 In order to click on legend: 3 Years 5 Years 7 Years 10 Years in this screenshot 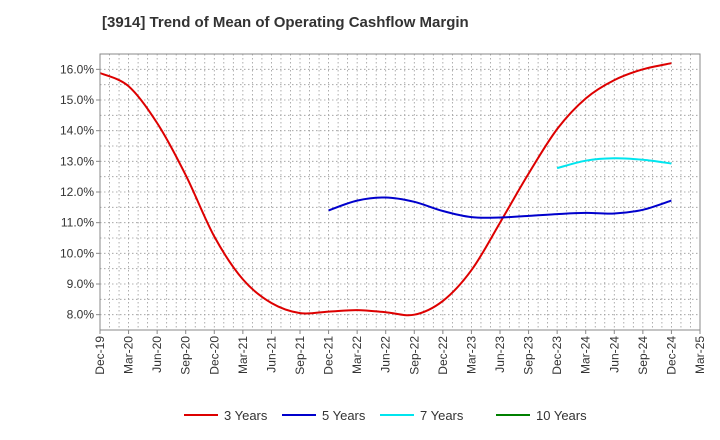, I will do `click(385, 415)`.